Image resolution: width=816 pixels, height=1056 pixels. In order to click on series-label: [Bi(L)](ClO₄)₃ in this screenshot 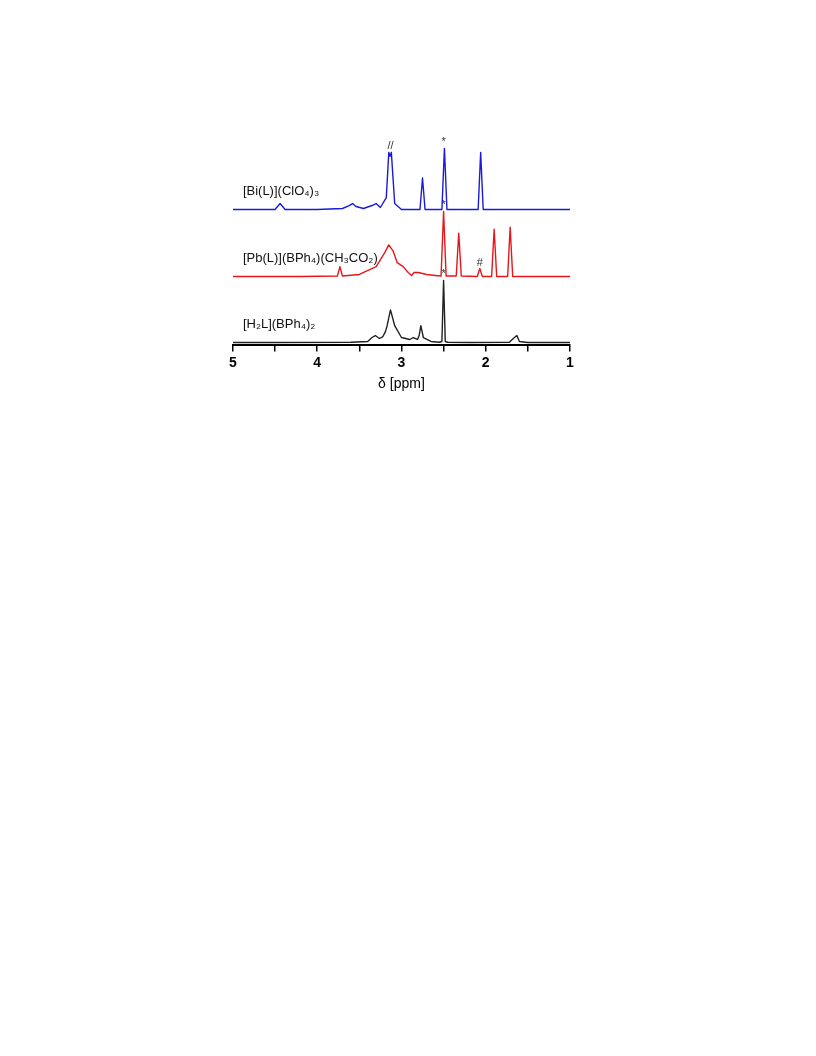, I will do `click(281, 191)`.